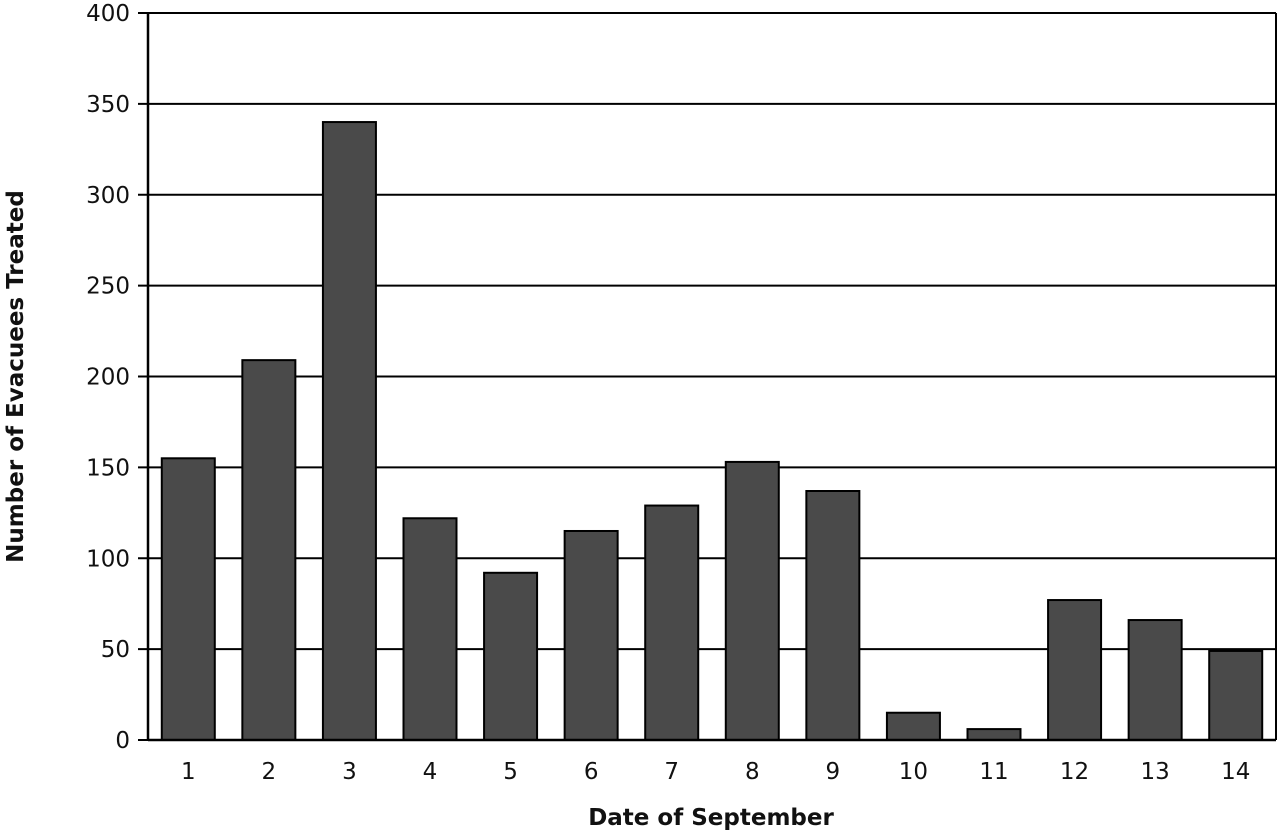 This screenshot has height=834, width=1280. I want to click on x-tick-label: 2, so click(269, 772).